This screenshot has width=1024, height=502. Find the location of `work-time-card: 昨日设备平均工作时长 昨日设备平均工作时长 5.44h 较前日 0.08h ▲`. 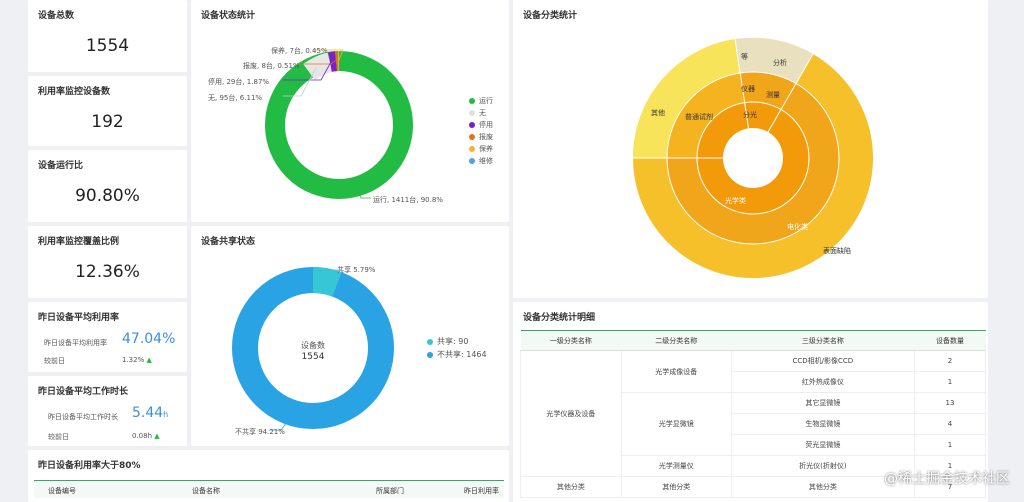

work-time-card: 昨日设备平均工作时长 昨日设备平均工作时长 5.44h 较前日 0.08h ▲ is located at coordinates (107, 411).